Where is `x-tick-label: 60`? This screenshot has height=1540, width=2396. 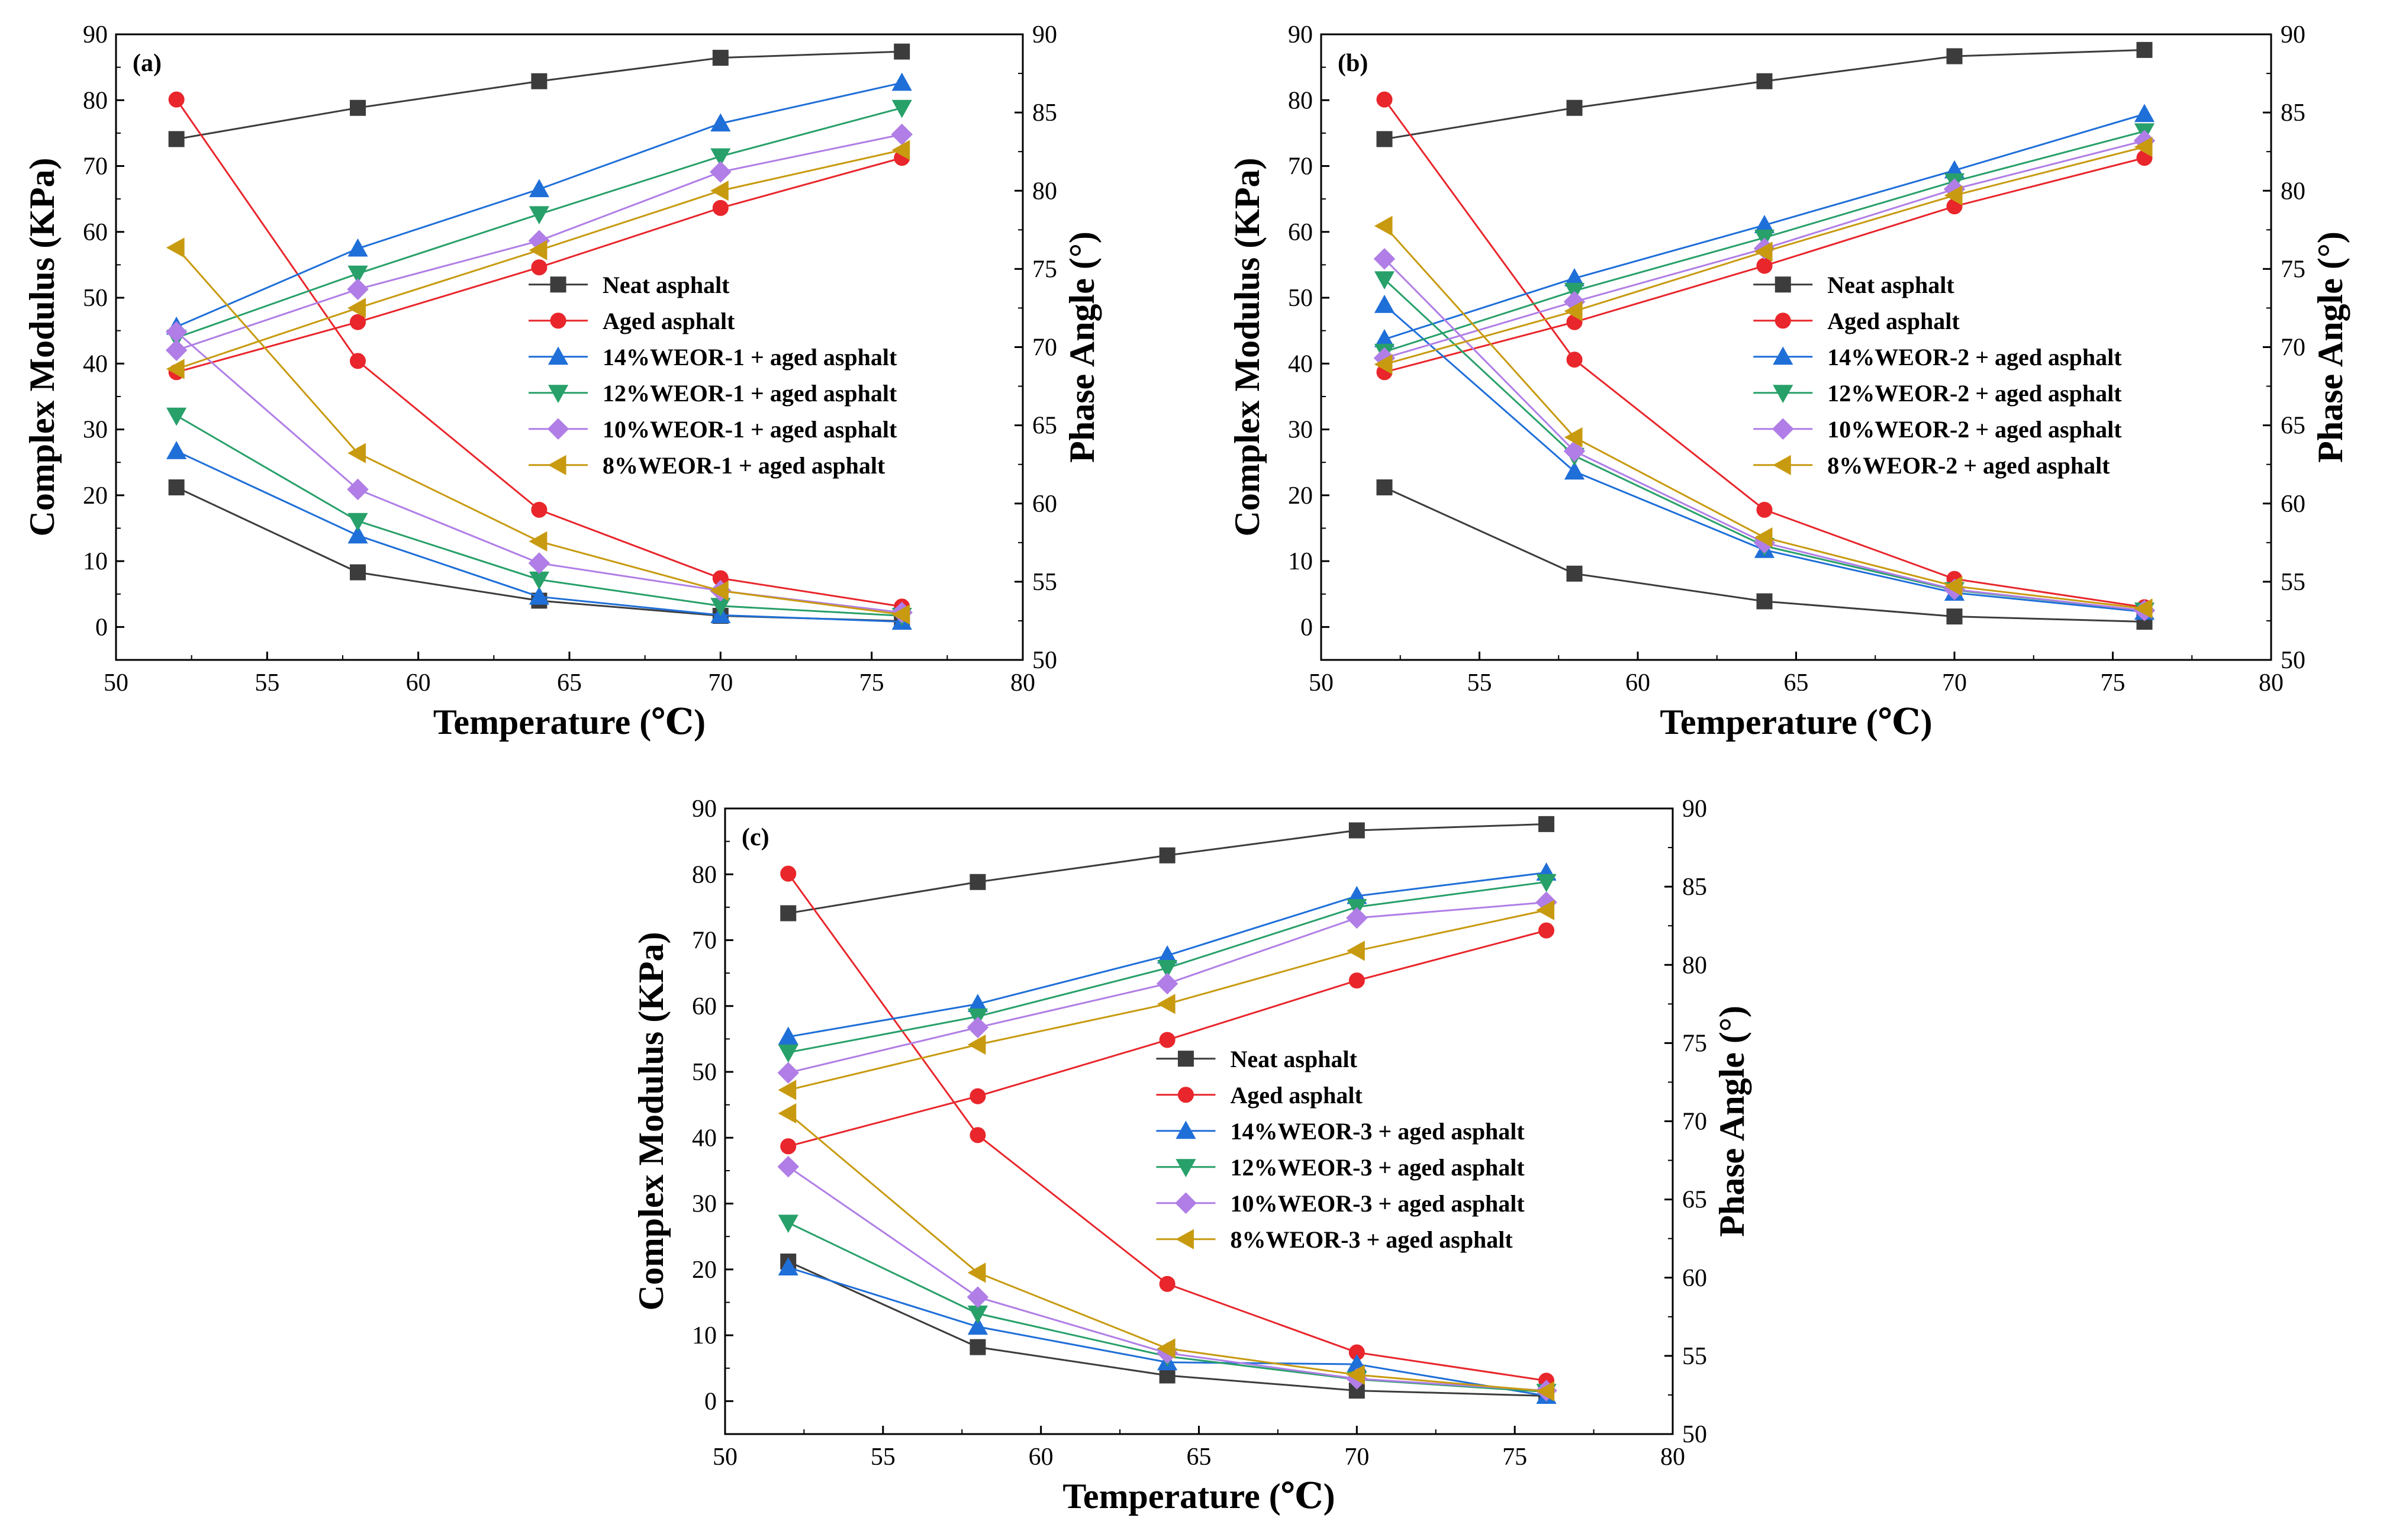 x-tick-label: 60 is located at coordinates (1637, 683).